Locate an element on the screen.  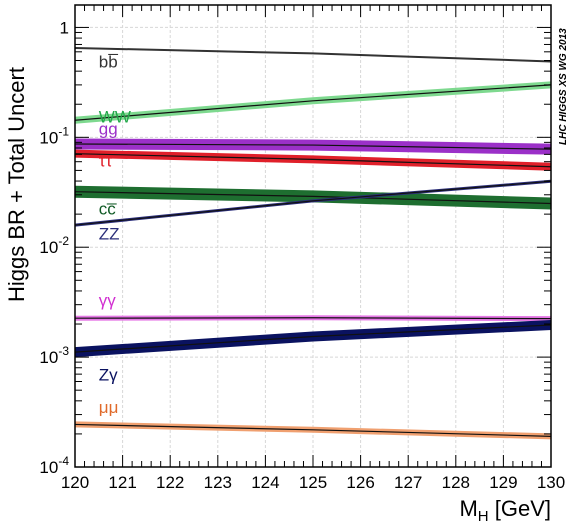
x-tick-label: 128 is located at coordinates (456, 482).